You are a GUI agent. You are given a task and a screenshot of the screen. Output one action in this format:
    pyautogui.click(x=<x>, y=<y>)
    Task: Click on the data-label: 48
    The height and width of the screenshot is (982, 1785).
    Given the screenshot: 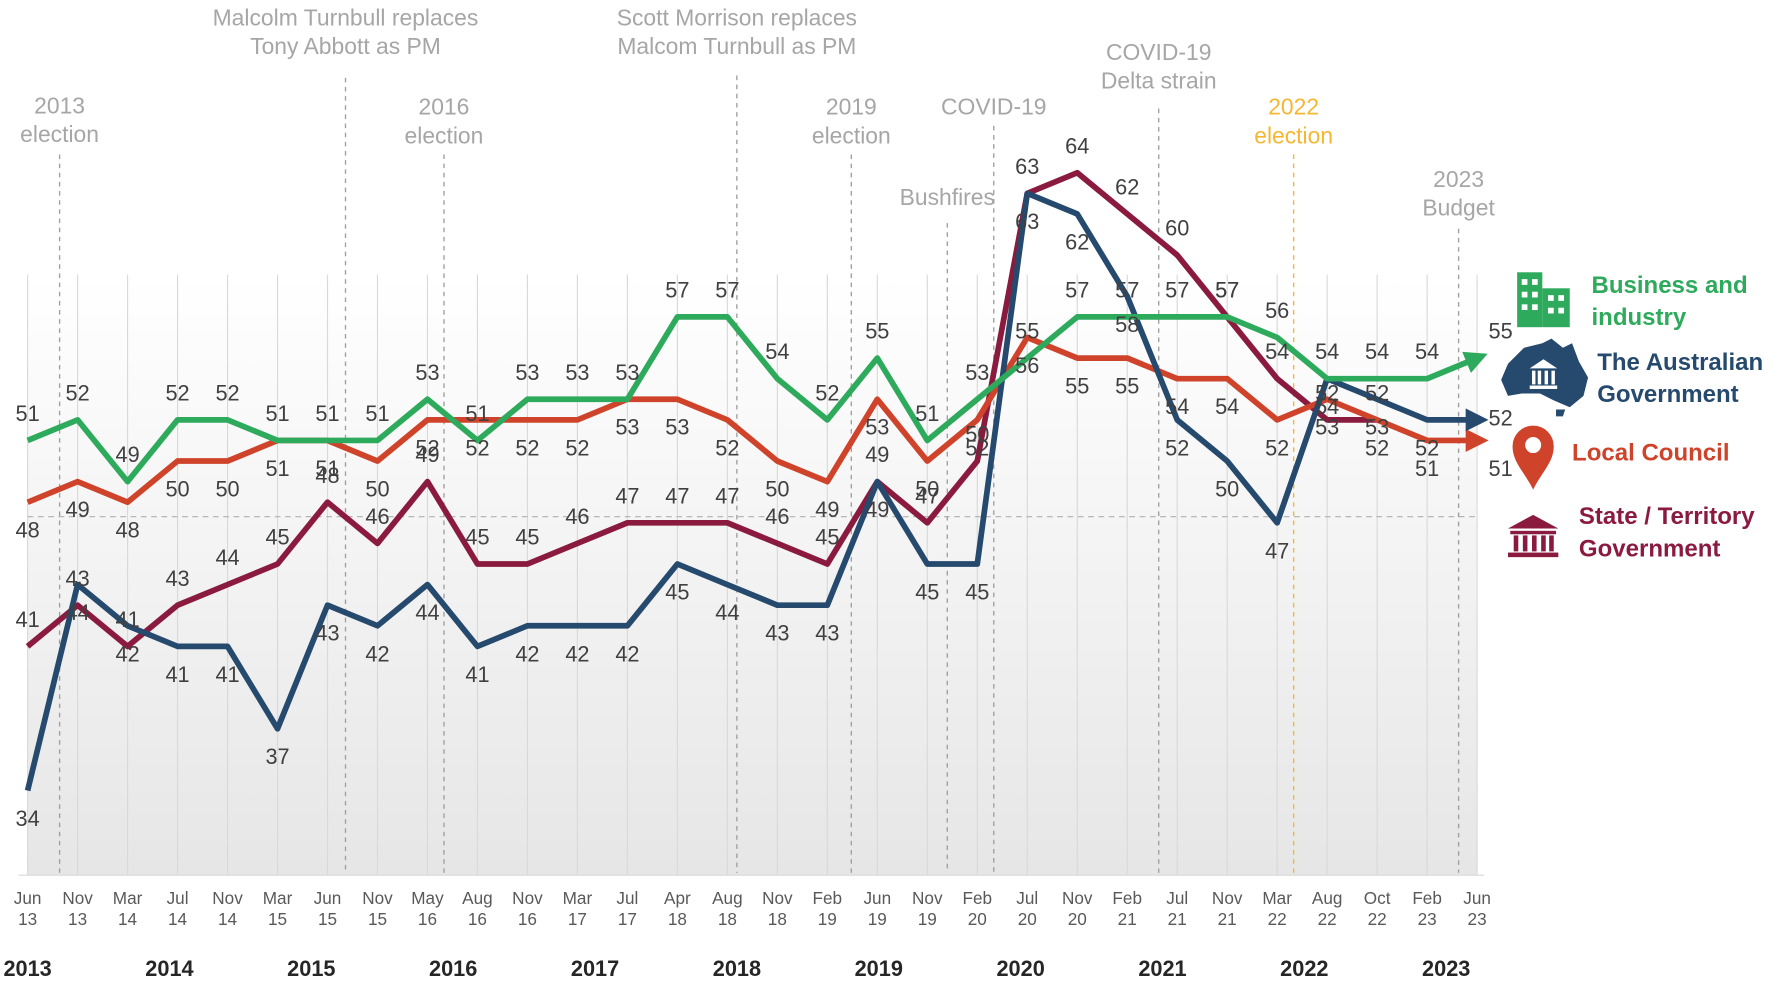 What is the action you would take?
    pyautogui.click(x=28, y=530)
    